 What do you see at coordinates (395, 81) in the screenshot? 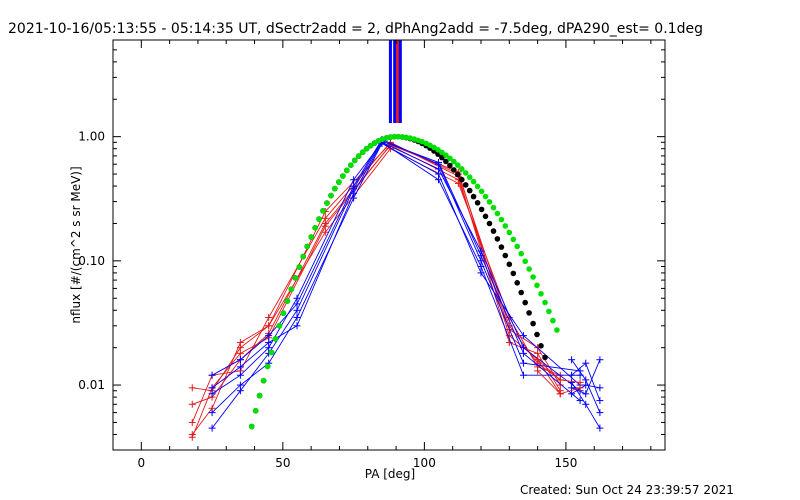
I see `marker-layer` at bounding box center [395, 81].